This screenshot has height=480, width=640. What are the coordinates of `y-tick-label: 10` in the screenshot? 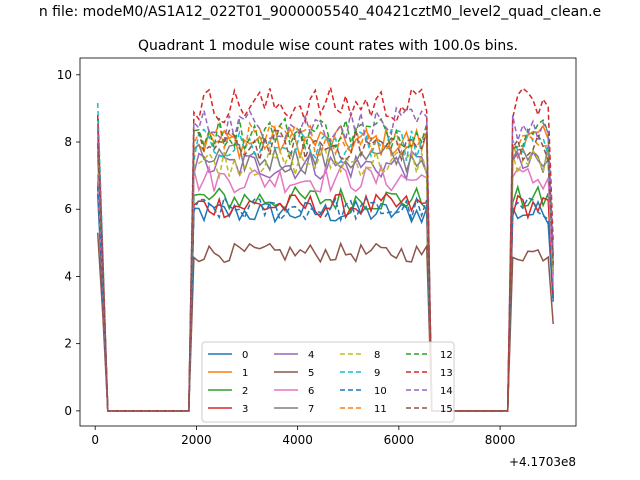 It's located at (64, 75).